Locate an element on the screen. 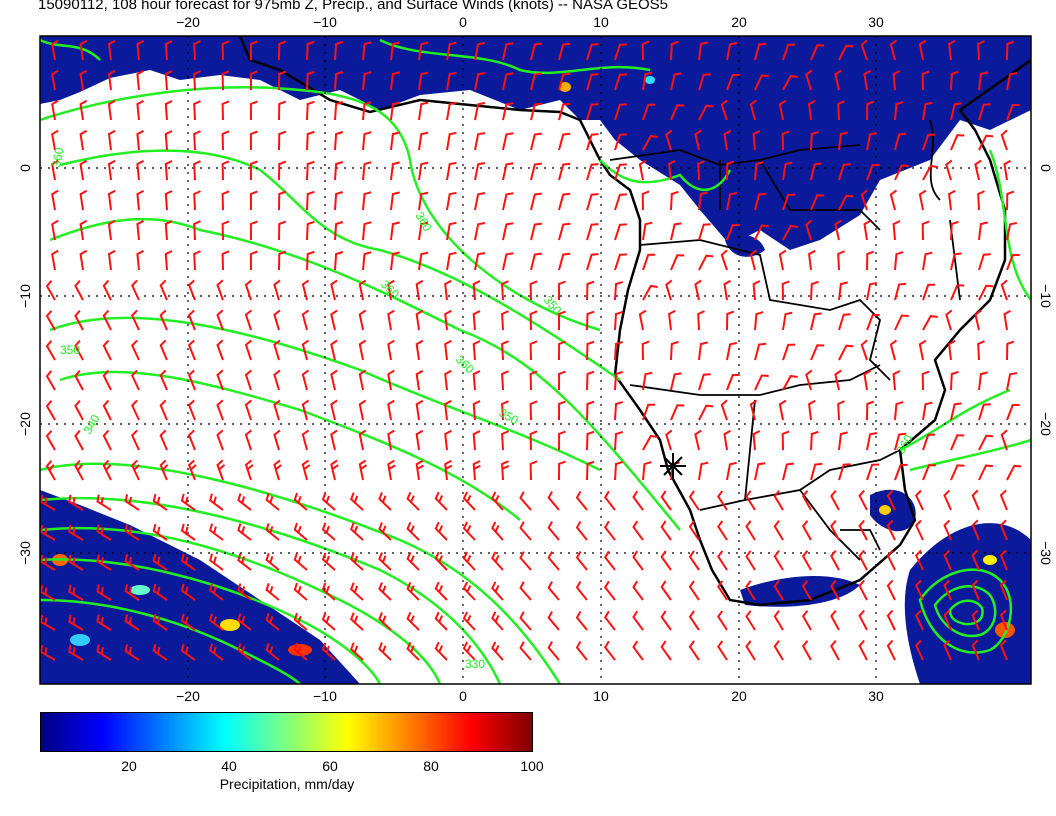  lat-label-right: −10 is located at coordinates (1046, 296).